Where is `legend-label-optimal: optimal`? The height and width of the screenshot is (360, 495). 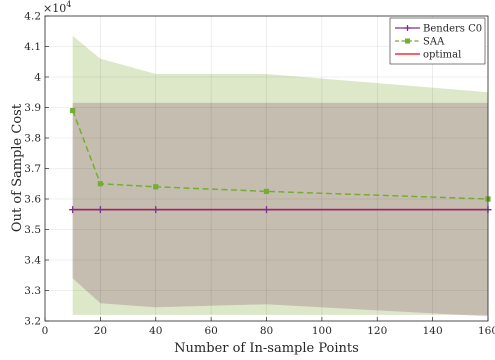 legend-label-optimal: optimal is located at coordinates (442, 55).